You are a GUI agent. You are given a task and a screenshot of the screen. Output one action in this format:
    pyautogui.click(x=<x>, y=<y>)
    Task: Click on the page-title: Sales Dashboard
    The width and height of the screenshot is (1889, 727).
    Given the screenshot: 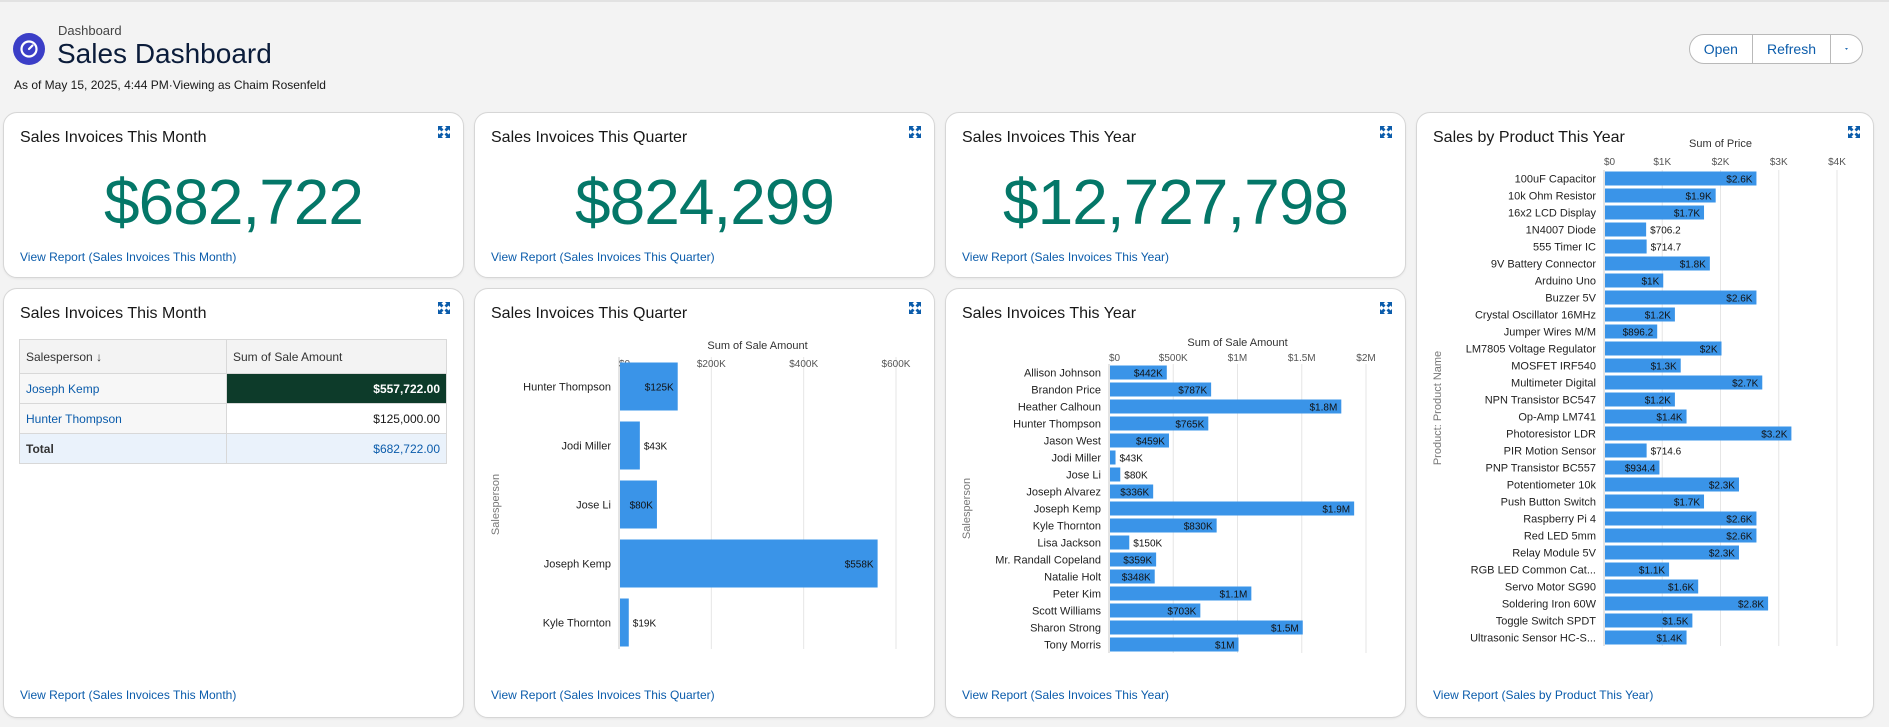 What is the action you would take?
    pyautogui.click(x=164, y=53)
    